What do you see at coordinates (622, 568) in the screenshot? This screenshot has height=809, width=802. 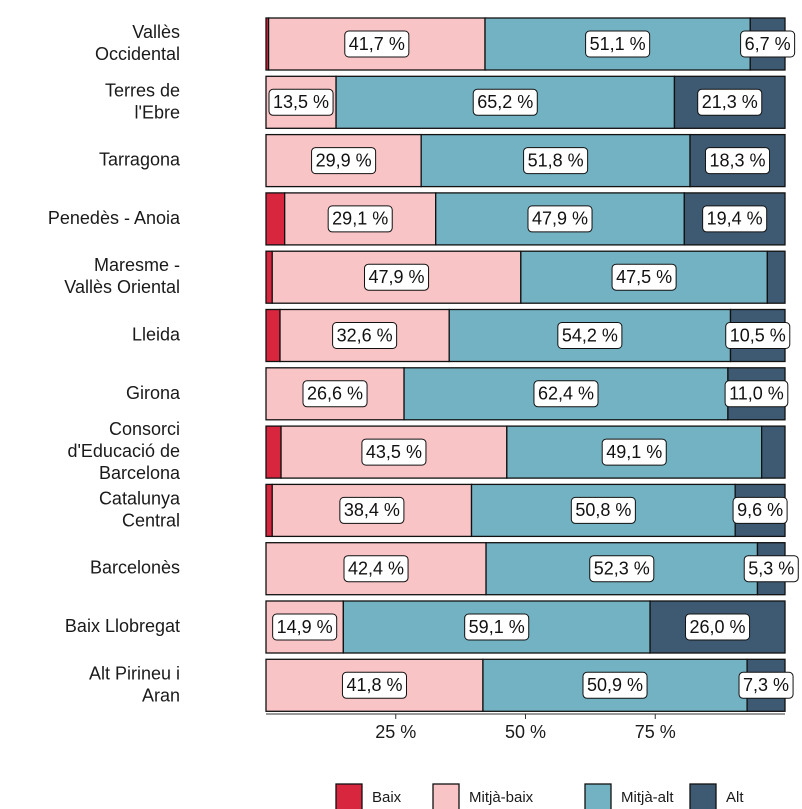 I see `data-label-text: 52,3 %` at bounding box center [622, 568].